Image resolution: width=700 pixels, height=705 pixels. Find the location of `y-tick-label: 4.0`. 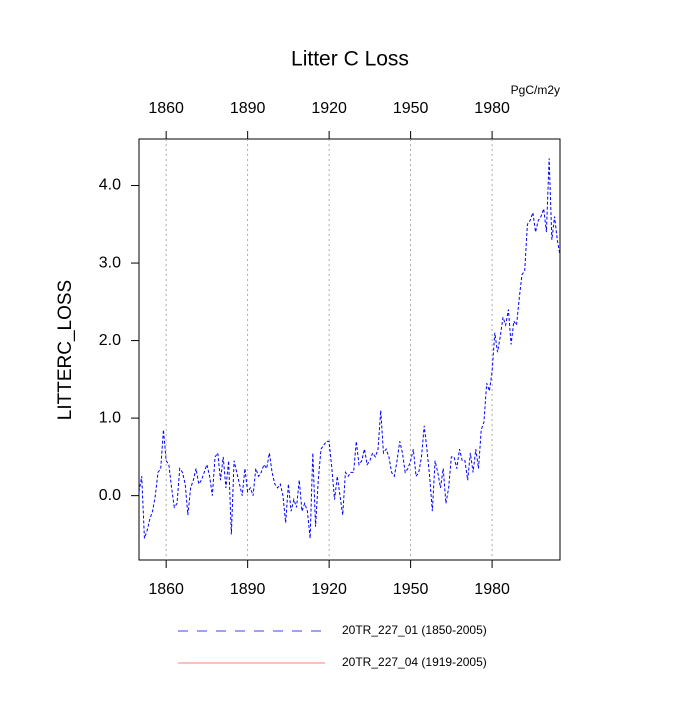

y-tick-label: 4.0 is located at coordinates (110, 185).